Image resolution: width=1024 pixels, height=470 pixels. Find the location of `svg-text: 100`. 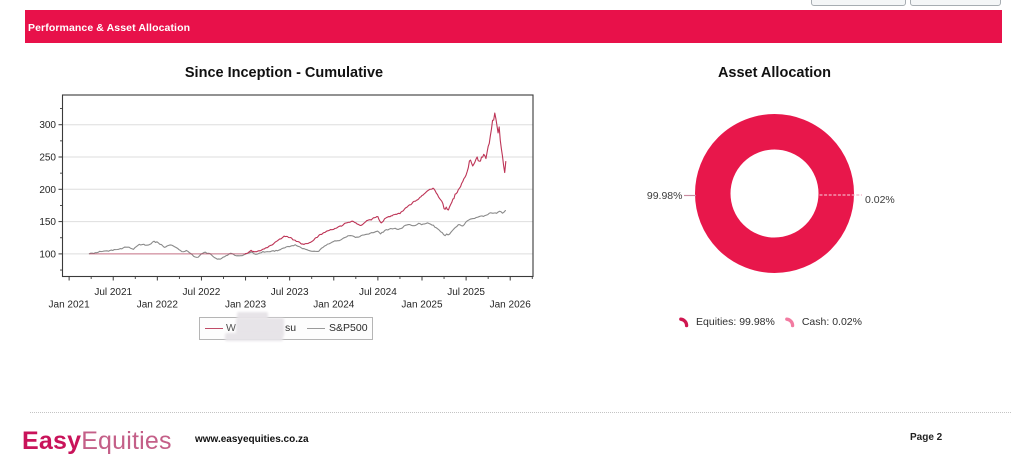

svg-text: 100 is located at coordinates (47, 254).